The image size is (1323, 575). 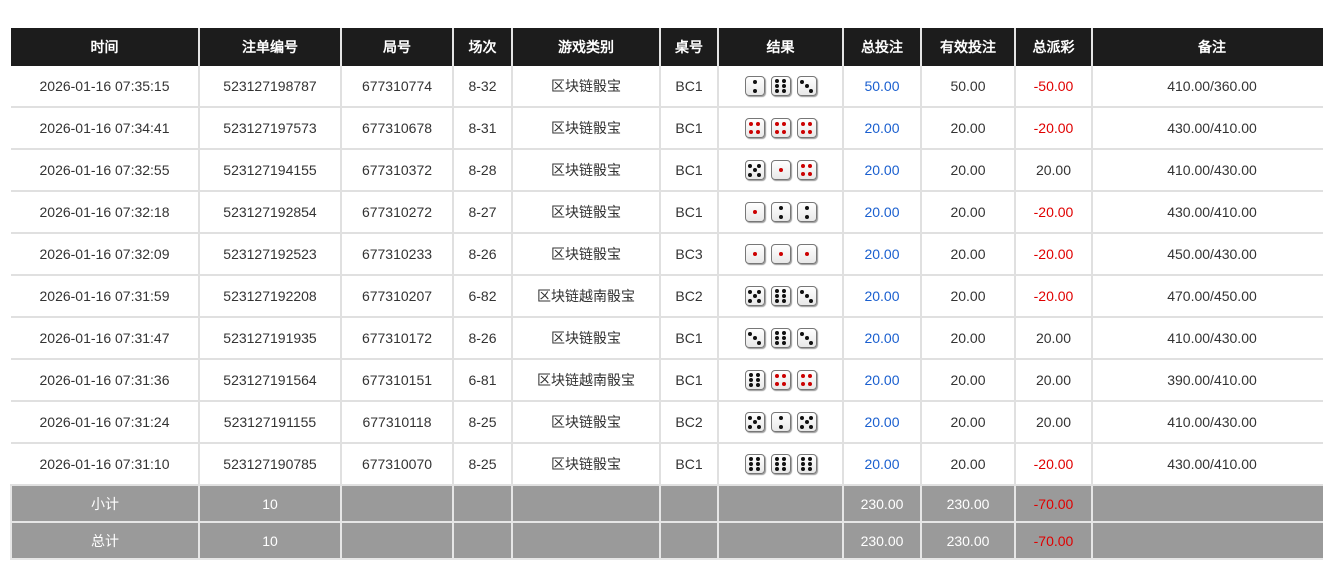 What do you see at coordinates (967, 541) in the screenshot?
I see `total-valid-bet: 230.00` at bounding box center [967, 541].